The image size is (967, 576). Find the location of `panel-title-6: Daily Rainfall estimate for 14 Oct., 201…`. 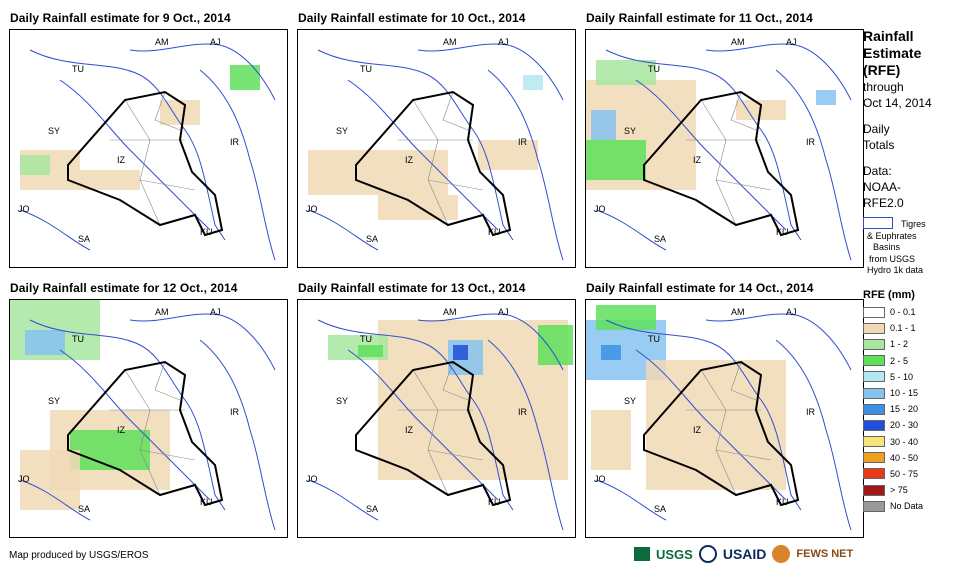

panel-title-6: Daily Rainfall estimate for 14 Oct., 201… is located at coordinates (700, 288).